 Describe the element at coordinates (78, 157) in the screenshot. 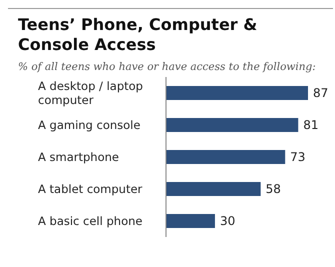

I see `y-tick-label: A smartphone` at that location.